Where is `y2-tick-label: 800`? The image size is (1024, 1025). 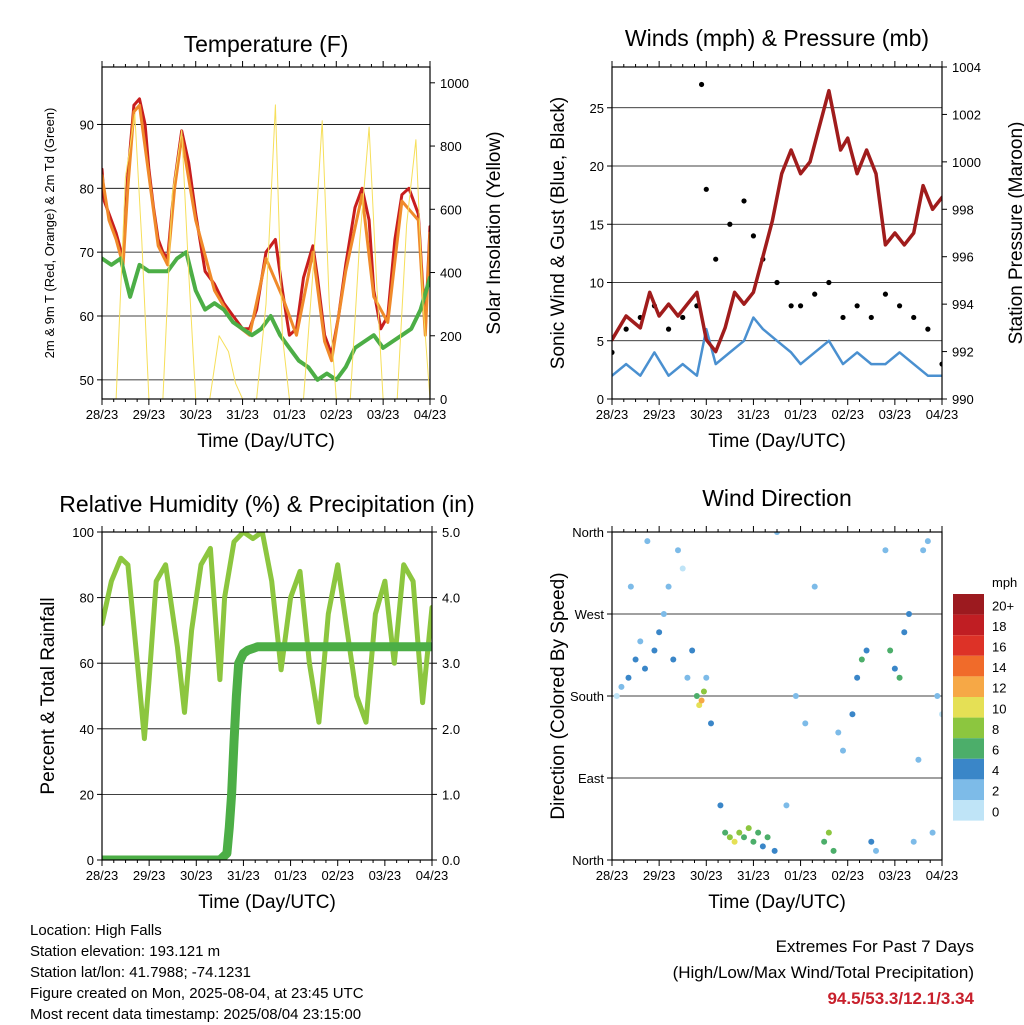 y2-tick-label: 800 is located at coordinates (451, 146).